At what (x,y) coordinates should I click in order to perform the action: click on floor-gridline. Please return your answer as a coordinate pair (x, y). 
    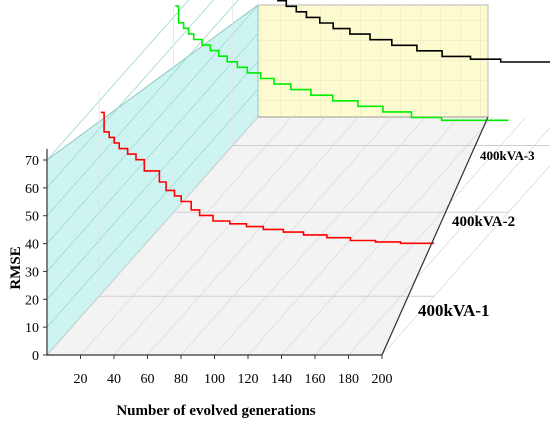
    Looking at the image, I should click on (465, 260).